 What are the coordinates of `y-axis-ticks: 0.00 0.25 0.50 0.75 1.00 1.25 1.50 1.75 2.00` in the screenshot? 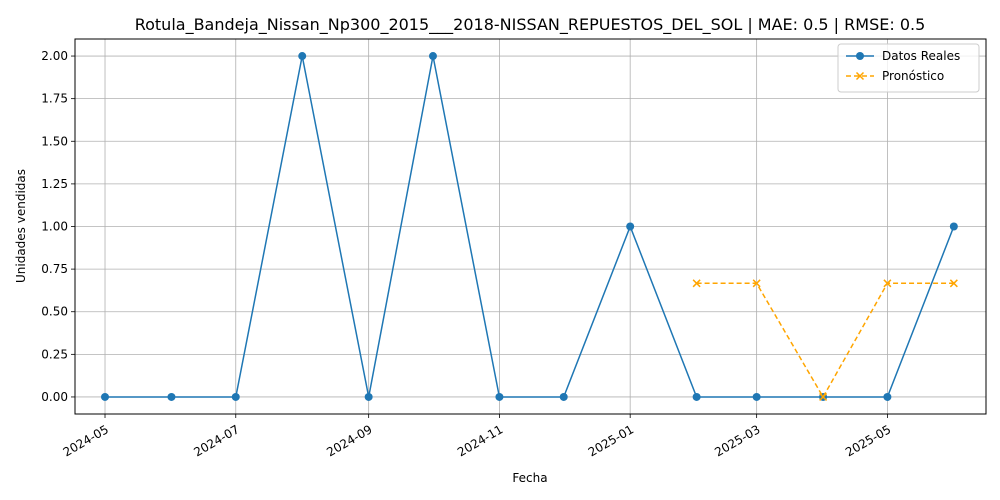 It's located at (58, 226).